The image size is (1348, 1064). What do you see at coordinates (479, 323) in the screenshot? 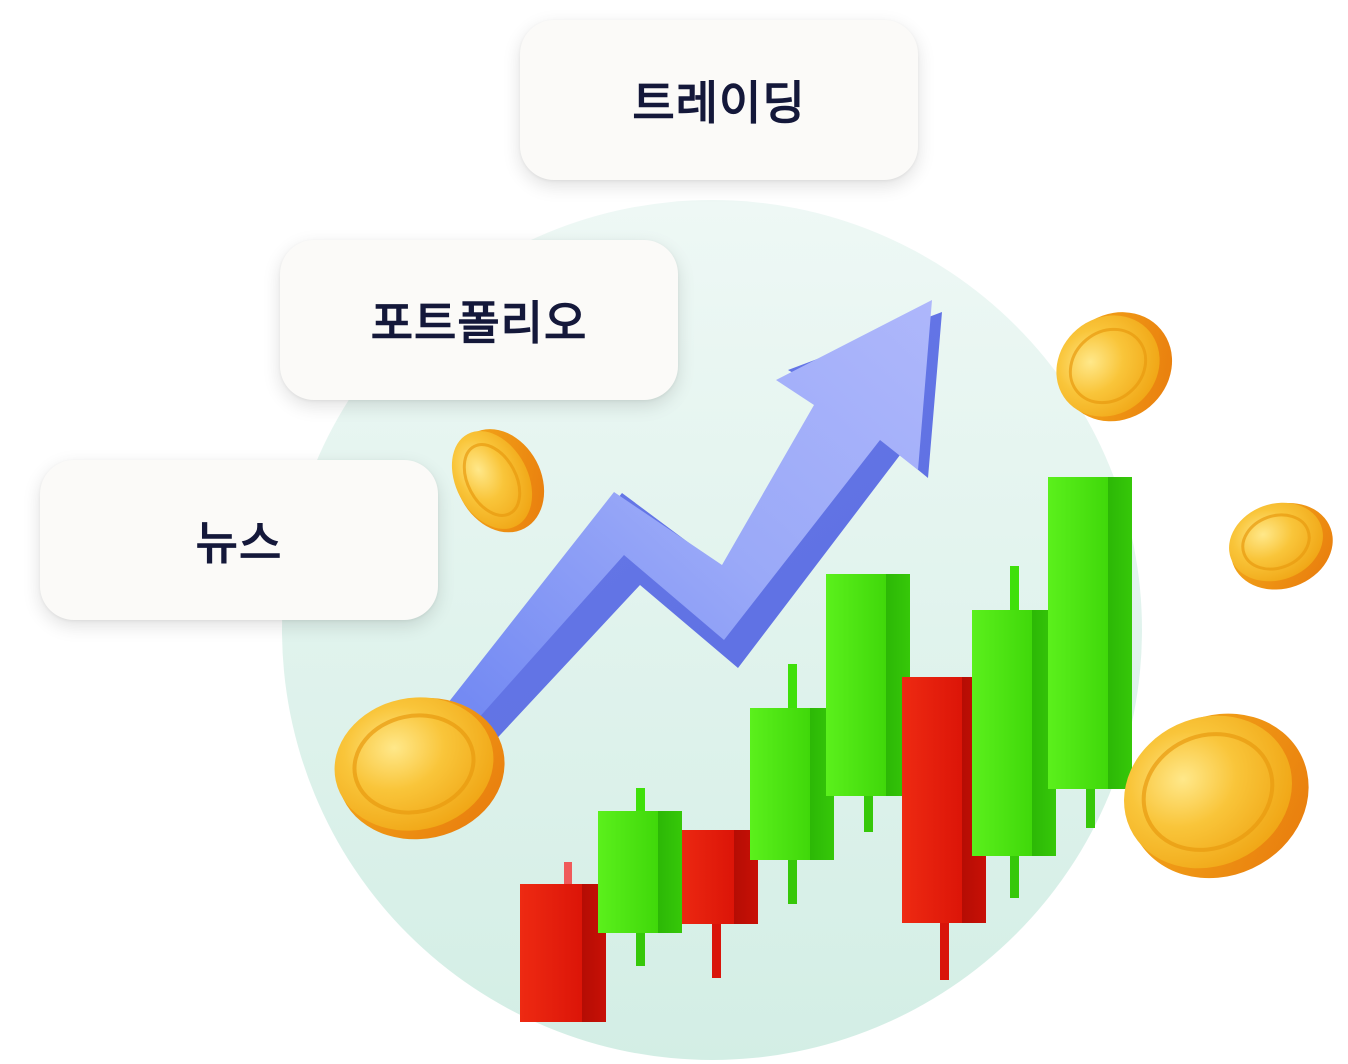
I see `portfolio-label: 포트폴리오` at bounding box center [479, 323].